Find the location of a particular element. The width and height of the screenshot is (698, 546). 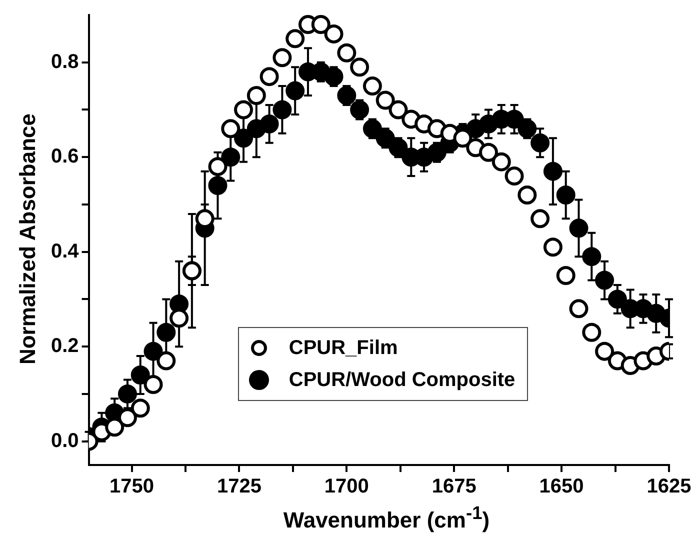

y-axis-title: Normalized Absorbance is located at coordinates (28, 239).